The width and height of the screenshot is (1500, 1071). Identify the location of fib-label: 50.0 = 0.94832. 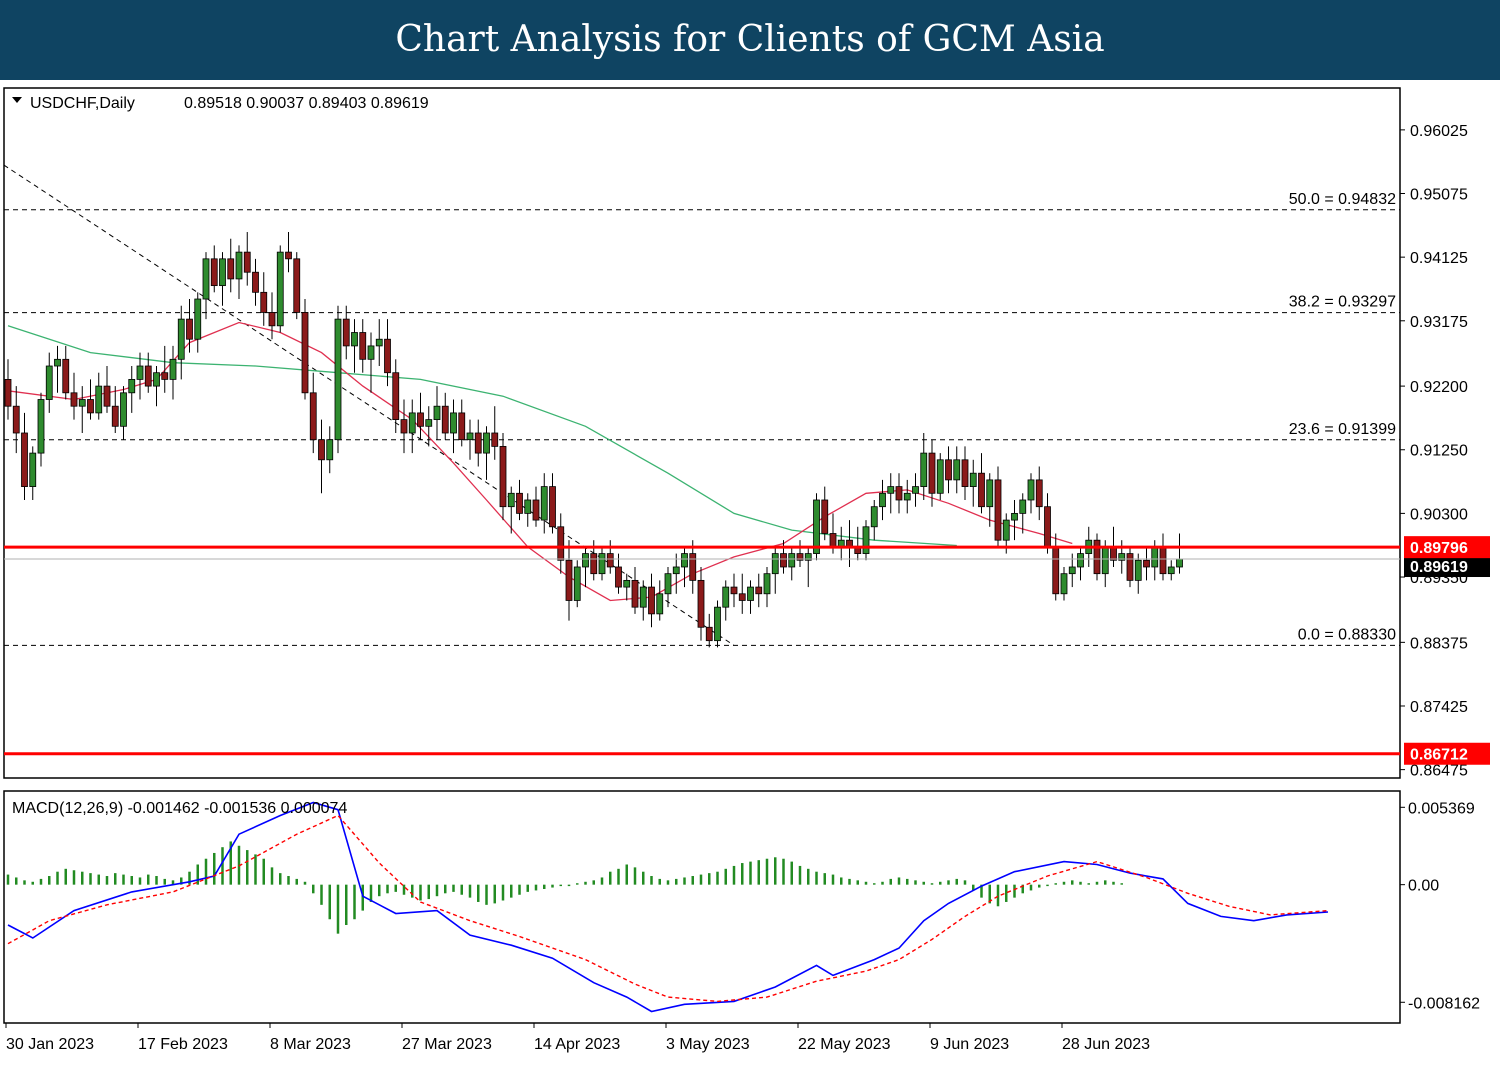
(1342, 199).